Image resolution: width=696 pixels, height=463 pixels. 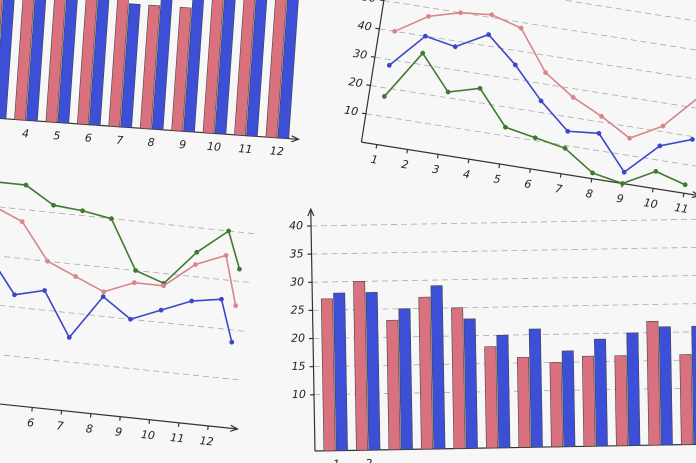 What do you see at coordinates (60, 426) in the screenshot?
I see `x-tick-label: 7` at bounding box center [60, 426].